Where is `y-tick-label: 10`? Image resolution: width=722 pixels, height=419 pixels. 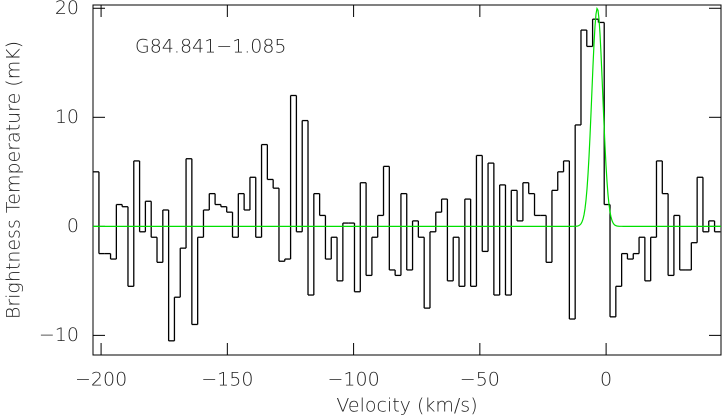
y-tick-label: 10 is located at coordinates (67, 117).